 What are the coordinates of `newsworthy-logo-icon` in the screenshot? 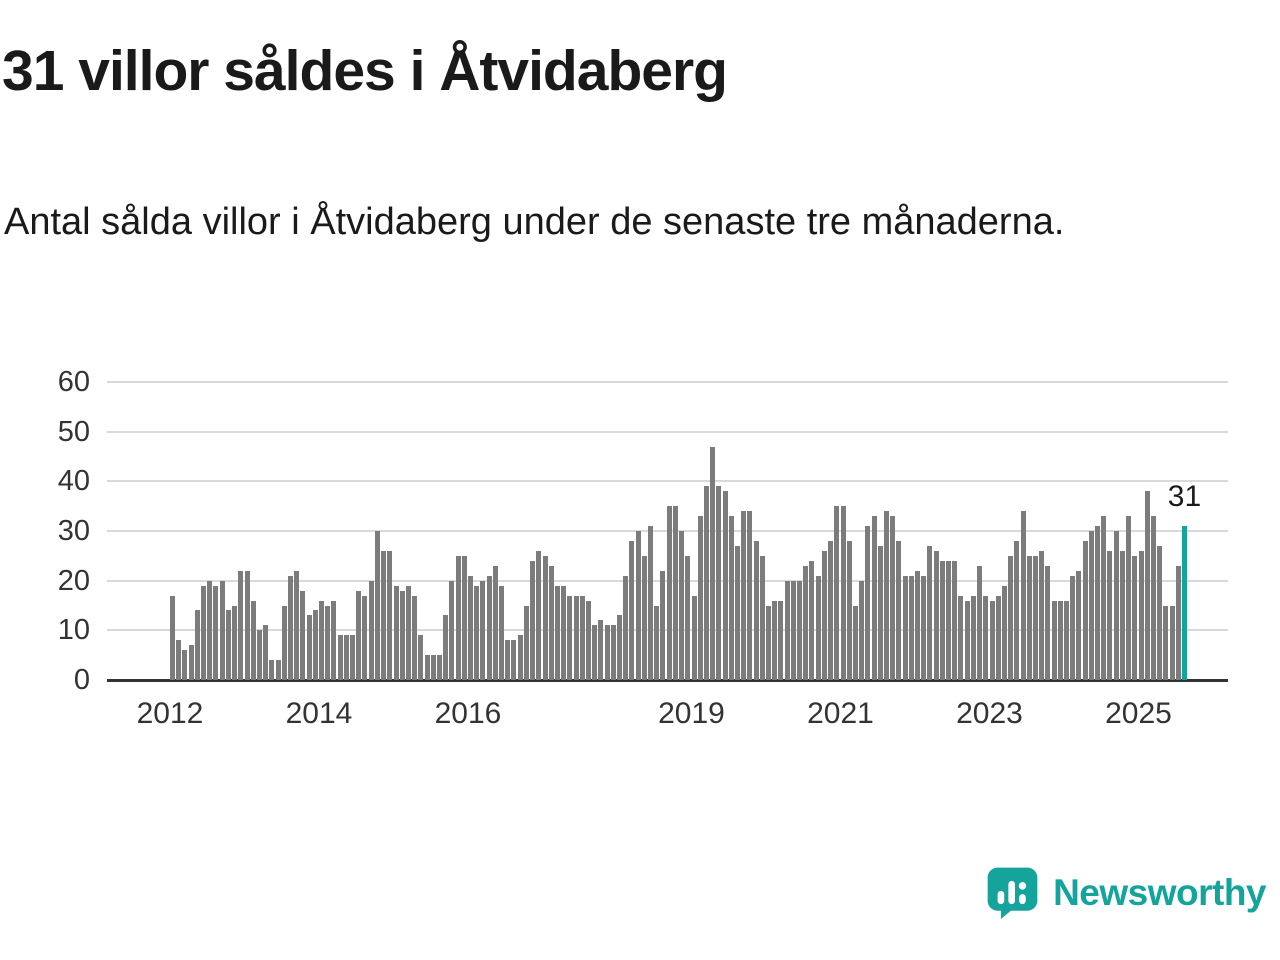 It's located at (1012, 893).